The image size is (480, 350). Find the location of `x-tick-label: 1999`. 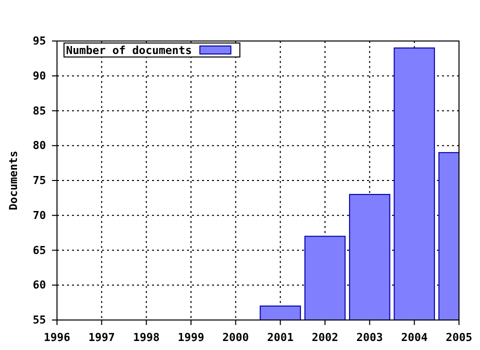

x-tick-label: 1999 is located at coordinates (191, 337).